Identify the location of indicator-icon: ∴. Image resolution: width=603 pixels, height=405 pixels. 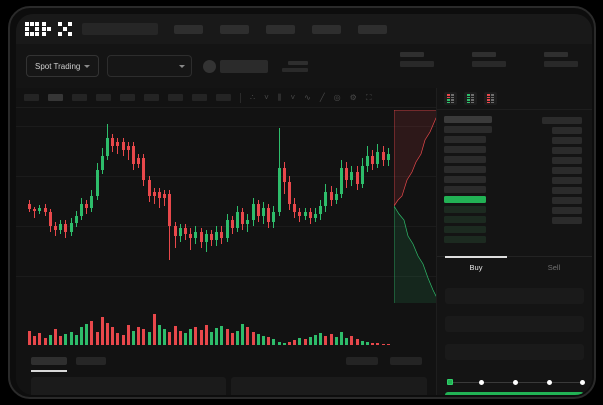
(253, 97).